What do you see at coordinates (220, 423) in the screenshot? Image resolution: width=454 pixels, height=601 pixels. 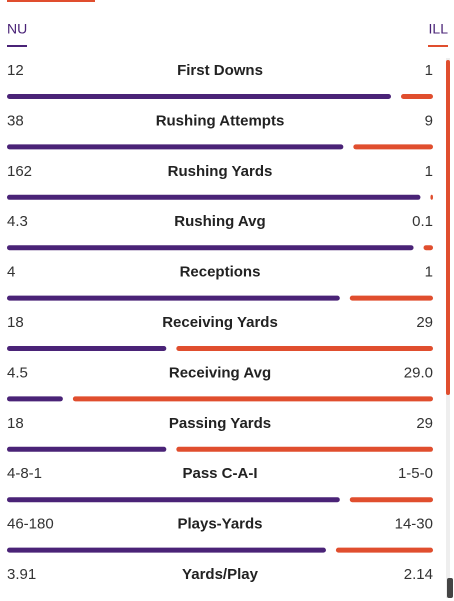 I see `stat-label: Passing Yards` at bounding box center [220, 423].